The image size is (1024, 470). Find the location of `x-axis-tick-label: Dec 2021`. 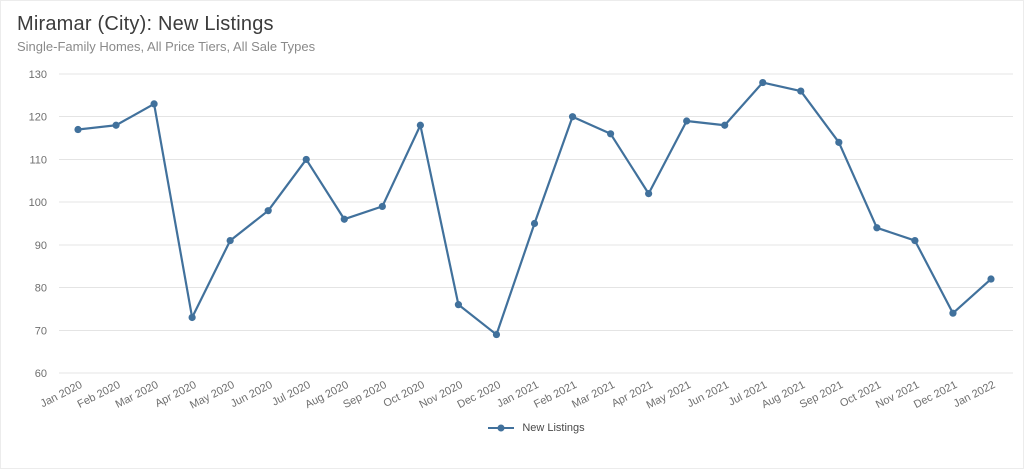

x-axis-tick-label: Dec 2021 is located at coordinates (935, 395).